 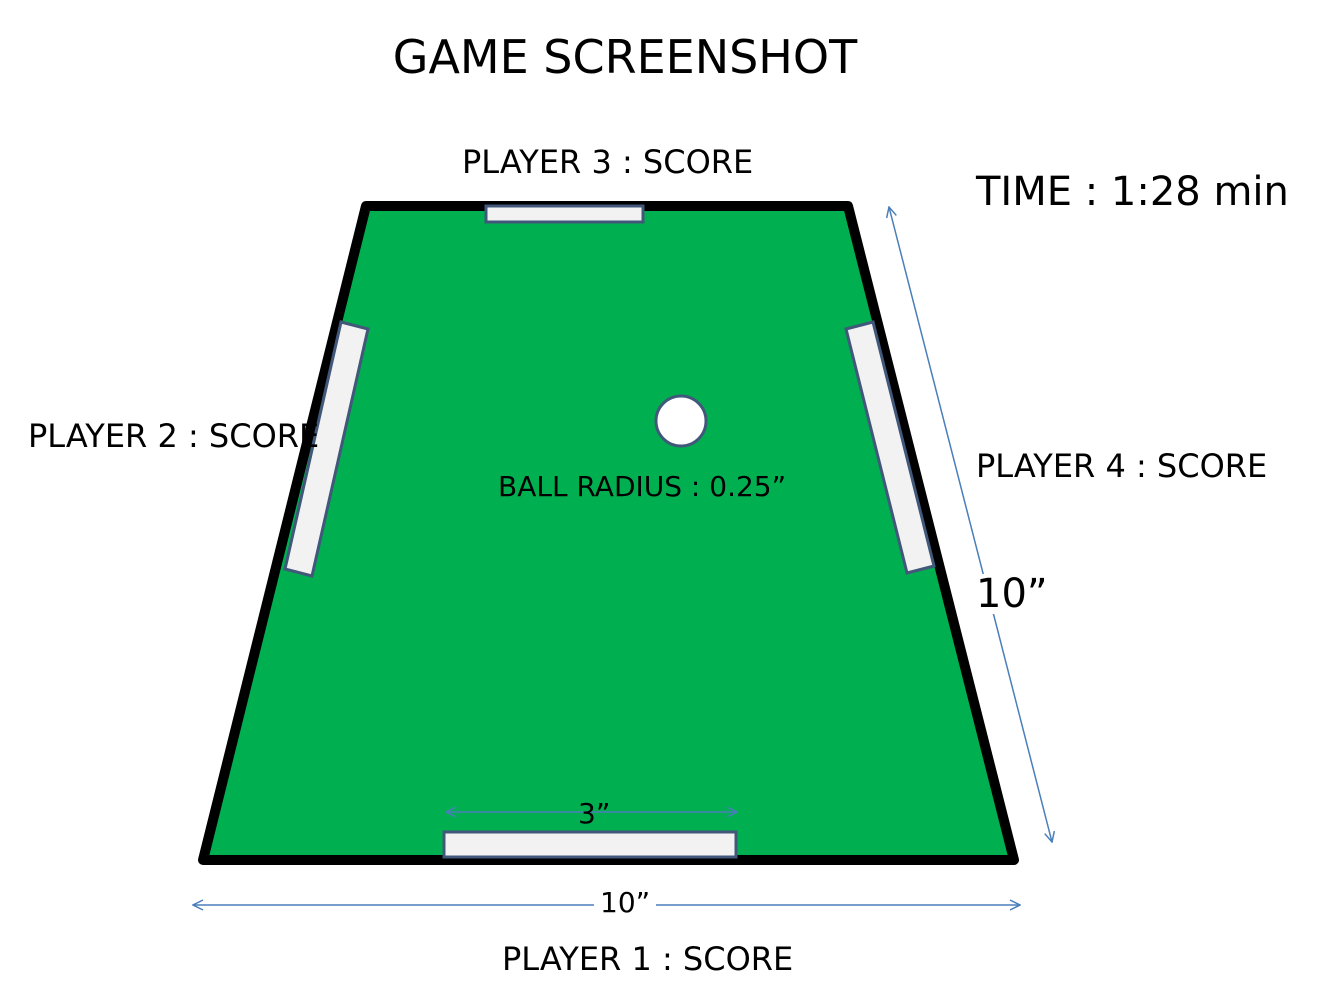 What do you see at coordinates (625, 903) in the screenshot?
I see `bottom-length-label: 10”` at bounding box center [625, 903].